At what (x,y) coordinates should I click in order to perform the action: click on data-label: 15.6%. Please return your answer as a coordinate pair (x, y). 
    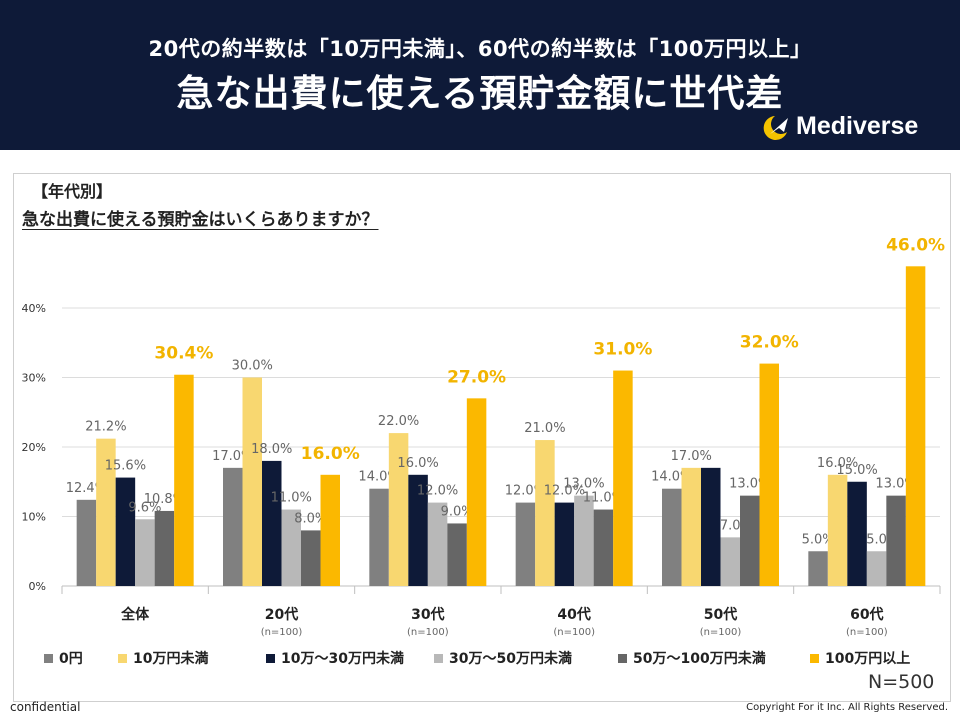
    Looking at the image, I should click on (125, 466).